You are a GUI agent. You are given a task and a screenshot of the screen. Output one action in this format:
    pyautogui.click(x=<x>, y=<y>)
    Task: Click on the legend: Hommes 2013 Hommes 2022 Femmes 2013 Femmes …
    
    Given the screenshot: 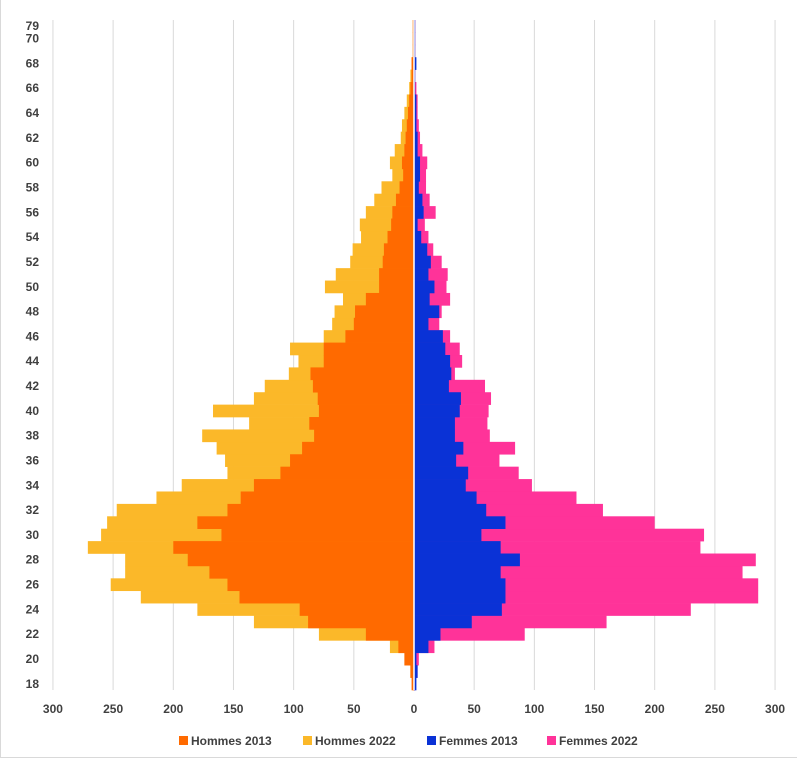 What is the action you would take?
    pyautogui.click(x=408, y=741)
    